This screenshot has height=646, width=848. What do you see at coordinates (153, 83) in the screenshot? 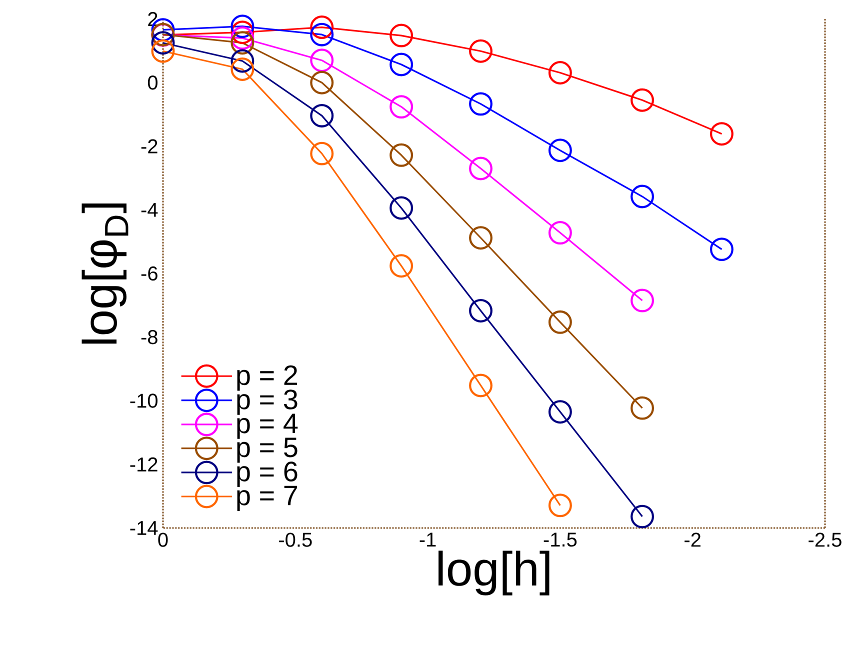
I see `y-tick-label: 0` at bounding box center [153, 83].